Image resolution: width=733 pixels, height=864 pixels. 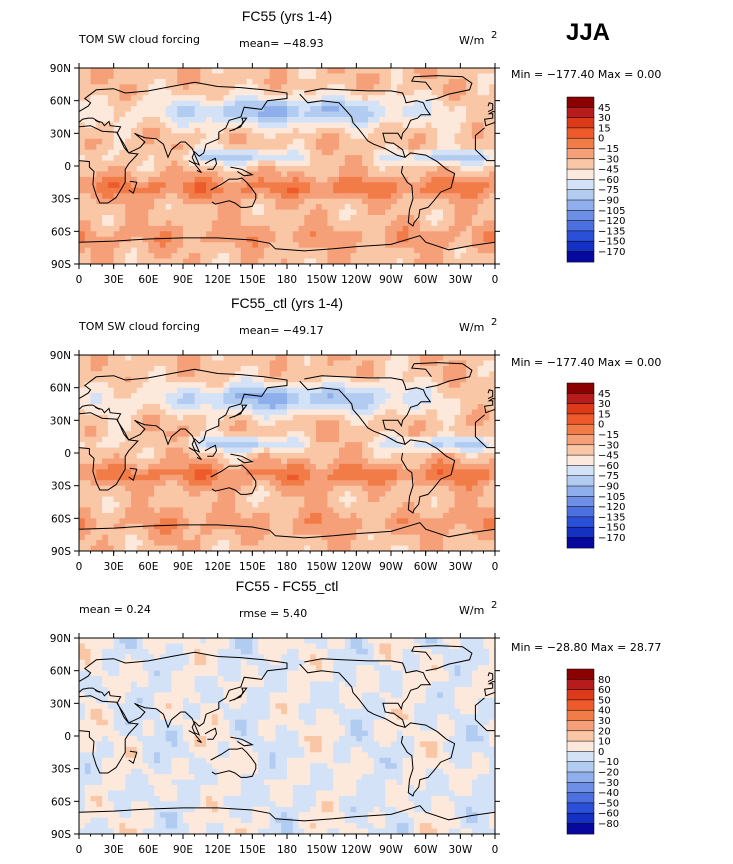 What do you see at coordinates (133, 187) in the screenshot?
I see `coastline` at bounding box center [133, 187].